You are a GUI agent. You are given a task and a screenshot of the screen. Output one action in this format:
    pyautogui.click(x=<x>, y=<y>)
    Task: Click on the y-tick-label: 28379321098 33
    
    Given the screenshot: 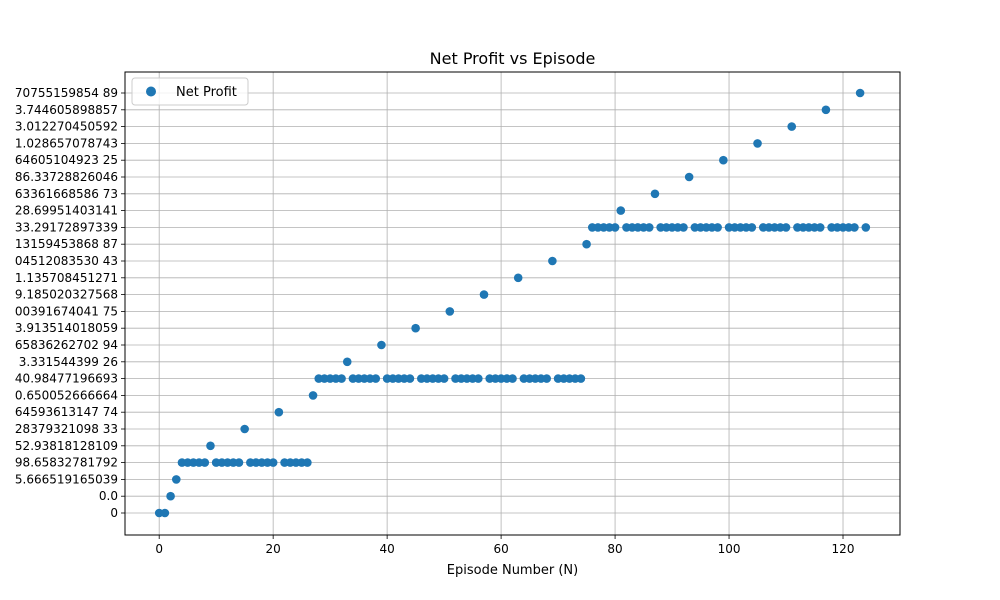 What is the action you would take?
    pyautogui.click(x=66, y=429)
    